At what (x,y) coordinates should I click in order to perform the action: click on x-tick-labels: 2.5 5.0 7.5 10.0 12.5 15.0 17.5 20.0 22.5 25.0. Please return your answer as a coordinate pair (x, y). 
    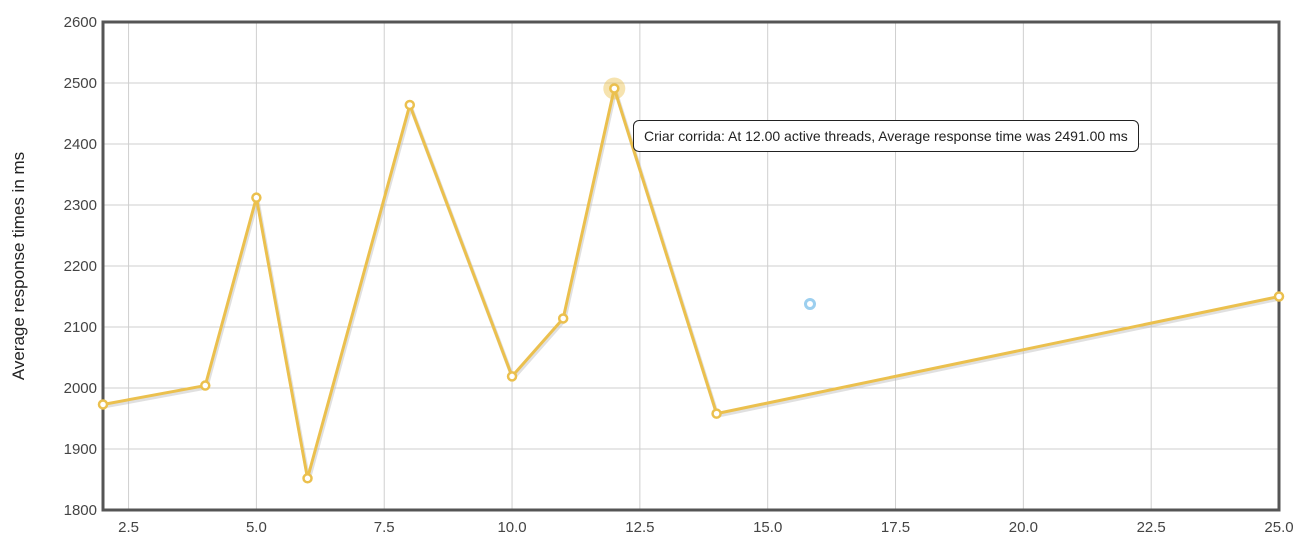
    Looking at the image, I should click on (705, 527).